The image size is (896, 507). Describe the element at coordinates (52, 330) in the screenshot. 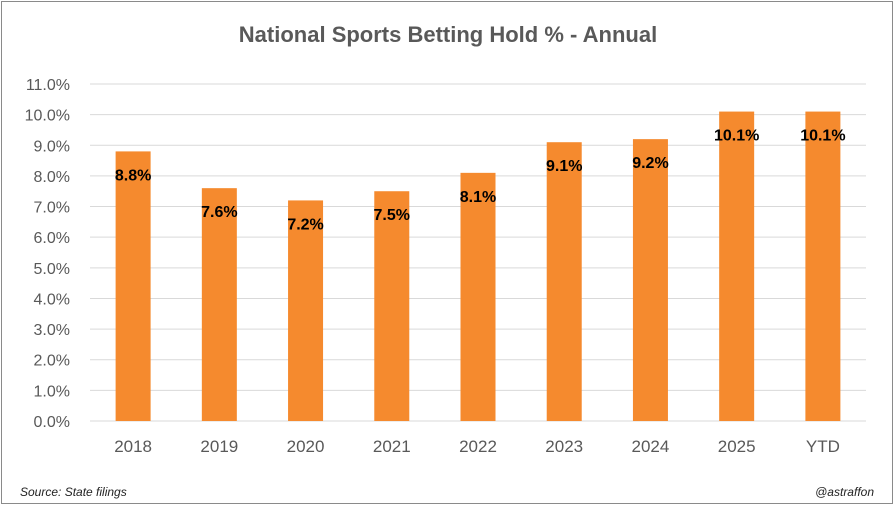

I see `y-tick-label: 3.0%` at that location.